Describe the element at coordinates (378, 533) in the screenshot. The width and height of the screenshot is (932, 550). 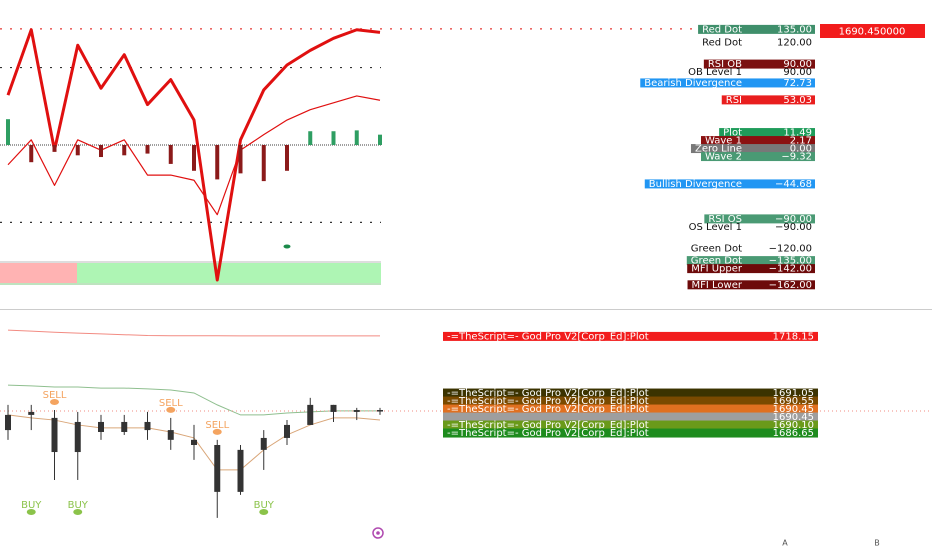
I see `logo-icon` at that location.